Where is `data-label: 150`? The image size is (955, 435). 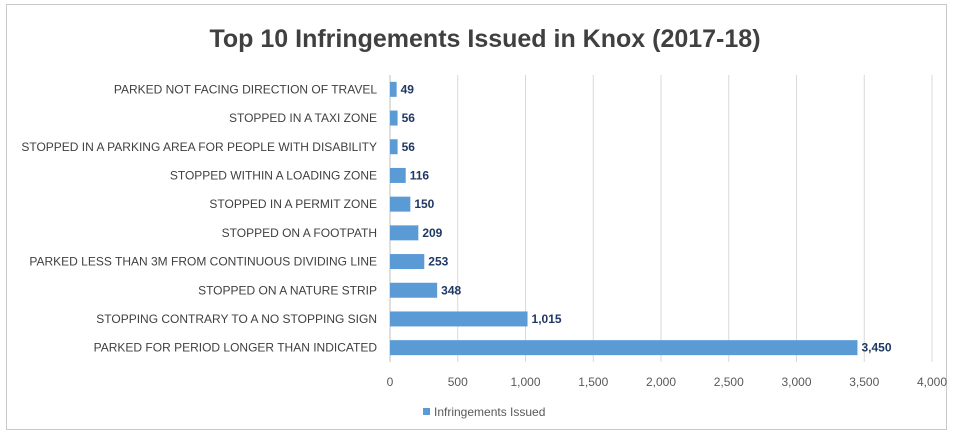
data-label: 150 is located at coordinates (424, 204).